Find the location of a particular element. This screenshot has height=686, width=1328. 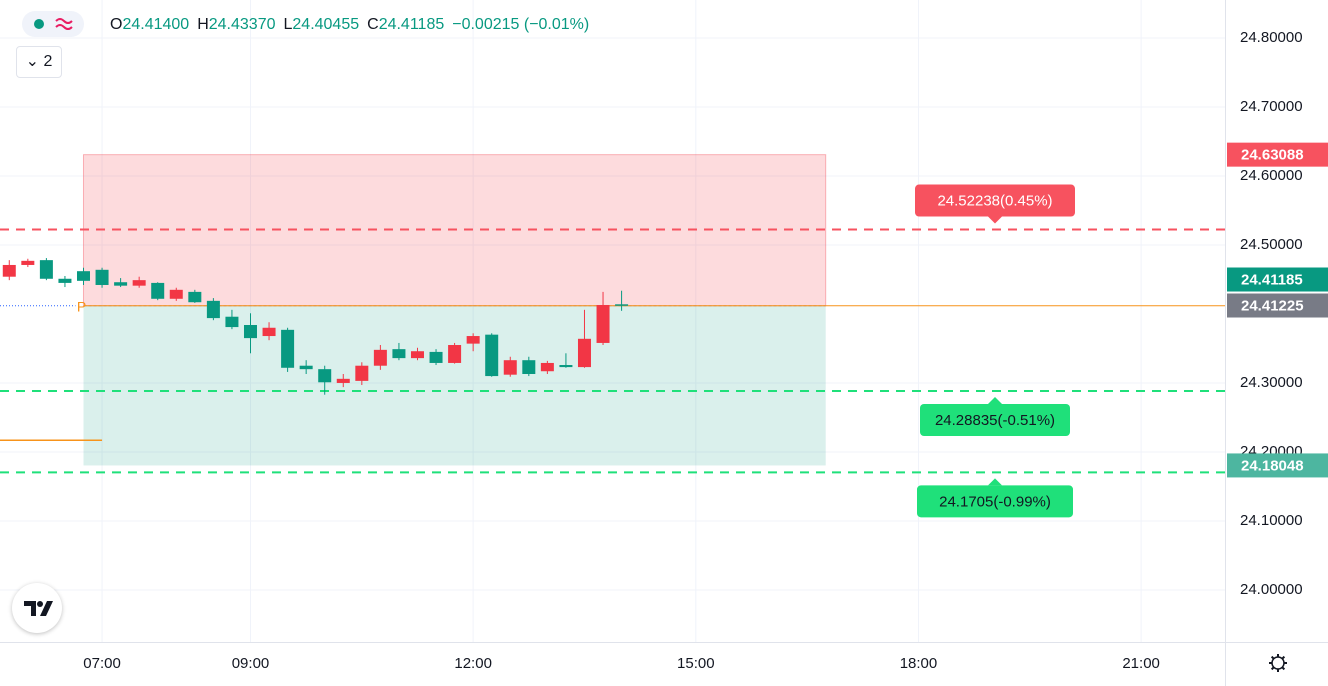

ohlc-key: O is located at coordinates (116, 24).